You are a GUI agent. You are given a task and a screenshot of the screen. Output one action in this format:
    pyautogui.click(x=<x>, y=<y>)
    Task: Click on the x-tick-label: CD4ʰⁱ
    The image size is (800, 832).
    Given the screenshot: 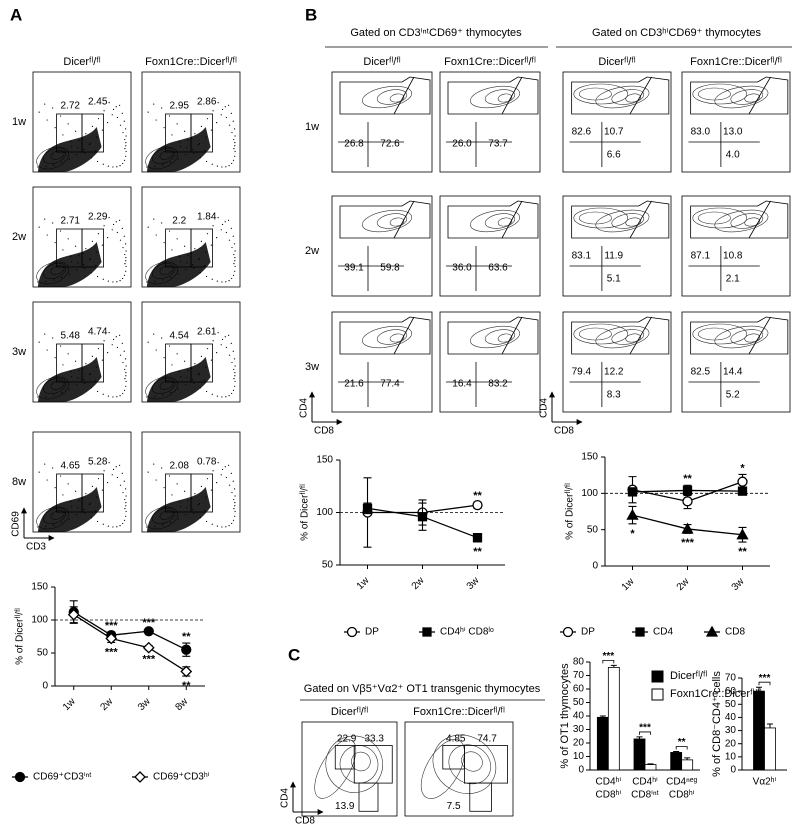 What is the action you would take?
    pyautogui.click(x=609, y=782)
    